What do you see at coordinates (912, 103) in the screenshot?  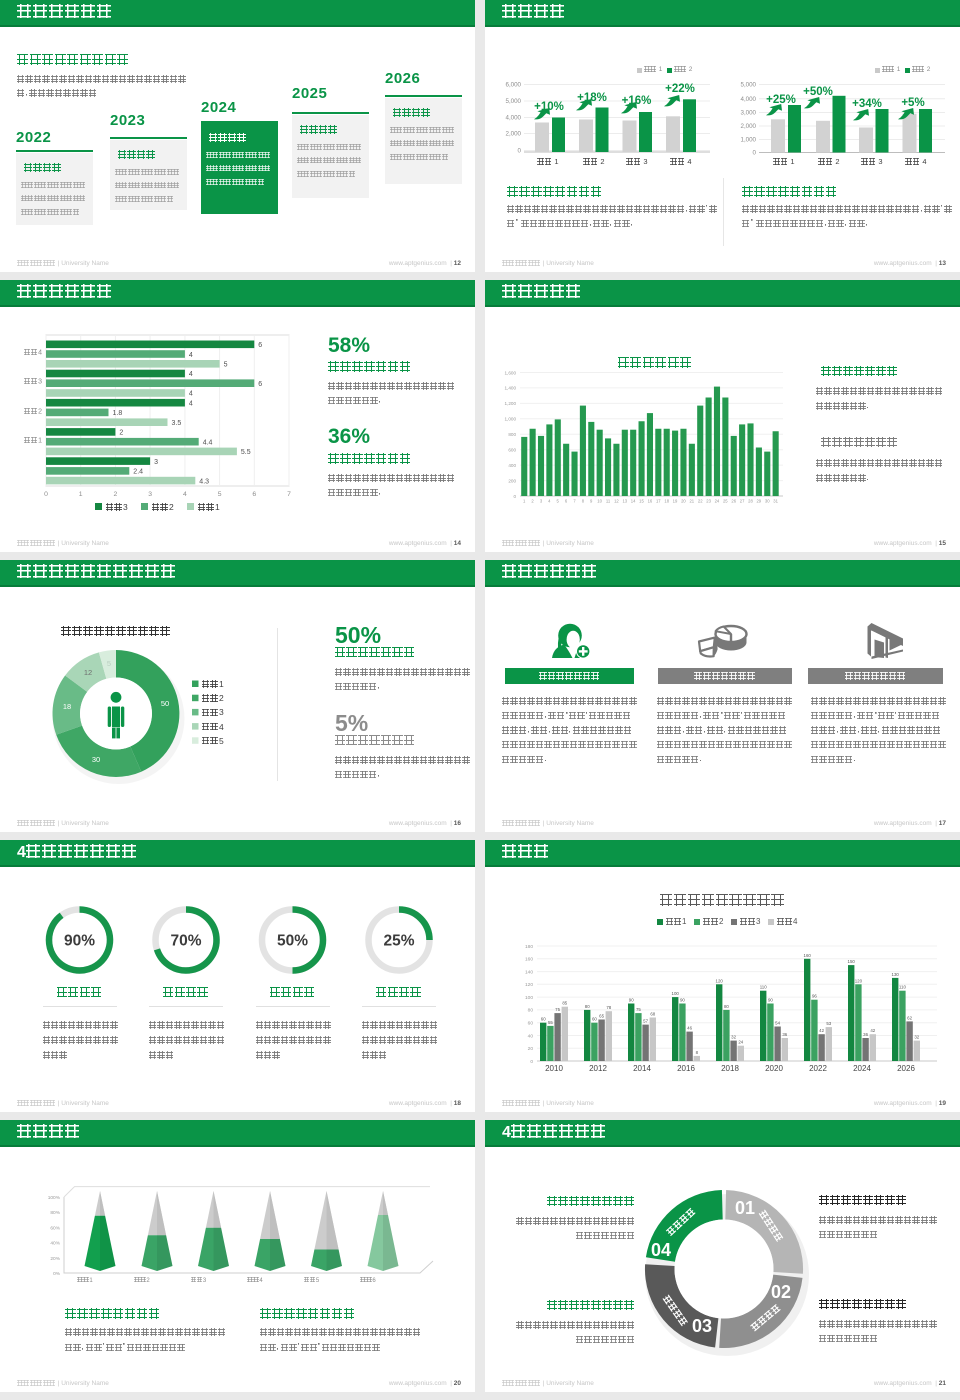 I see `svg-text: +5%` at bounding box center [912, 103].